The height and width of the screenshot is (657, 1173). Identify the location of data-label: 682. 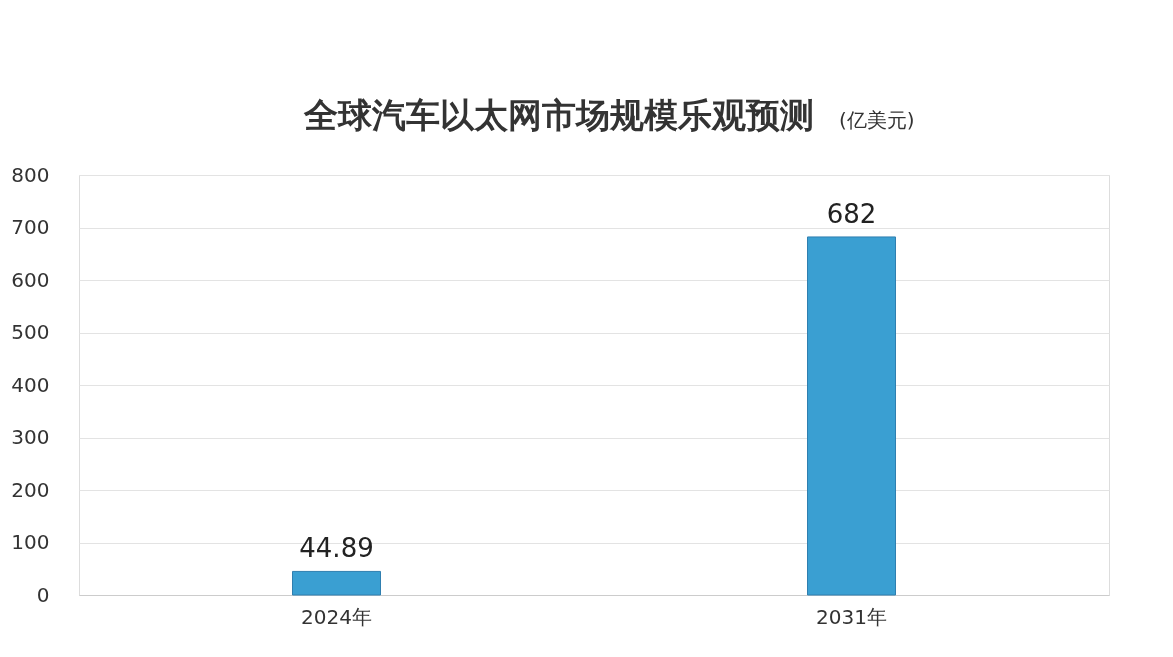
(851, 213).